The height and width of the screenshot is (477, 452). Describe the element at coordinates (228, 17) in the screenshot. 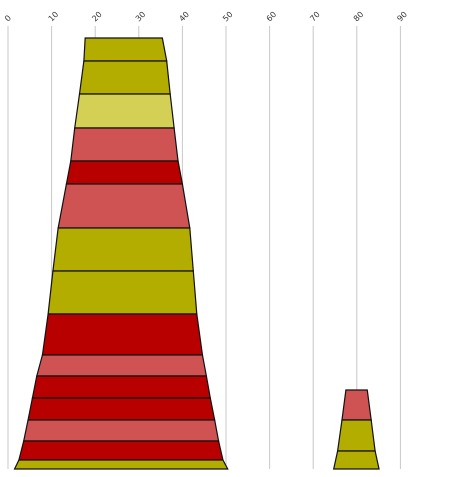

I see `x-tick-label: 50` at that location.